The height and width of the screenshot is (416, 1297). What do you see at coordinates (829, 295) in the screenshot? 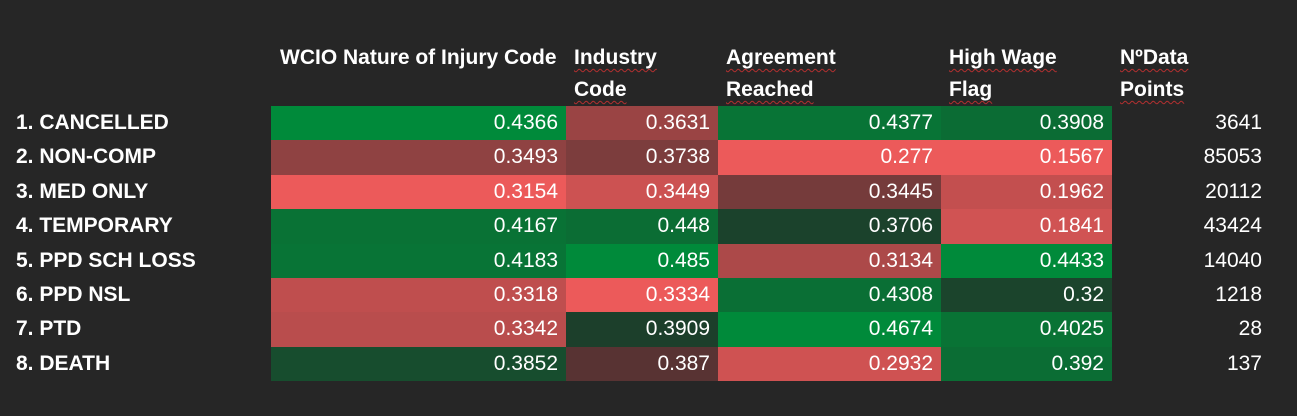
I see `heatmap-cell: 0.4308` at bounding box center [829, 295].